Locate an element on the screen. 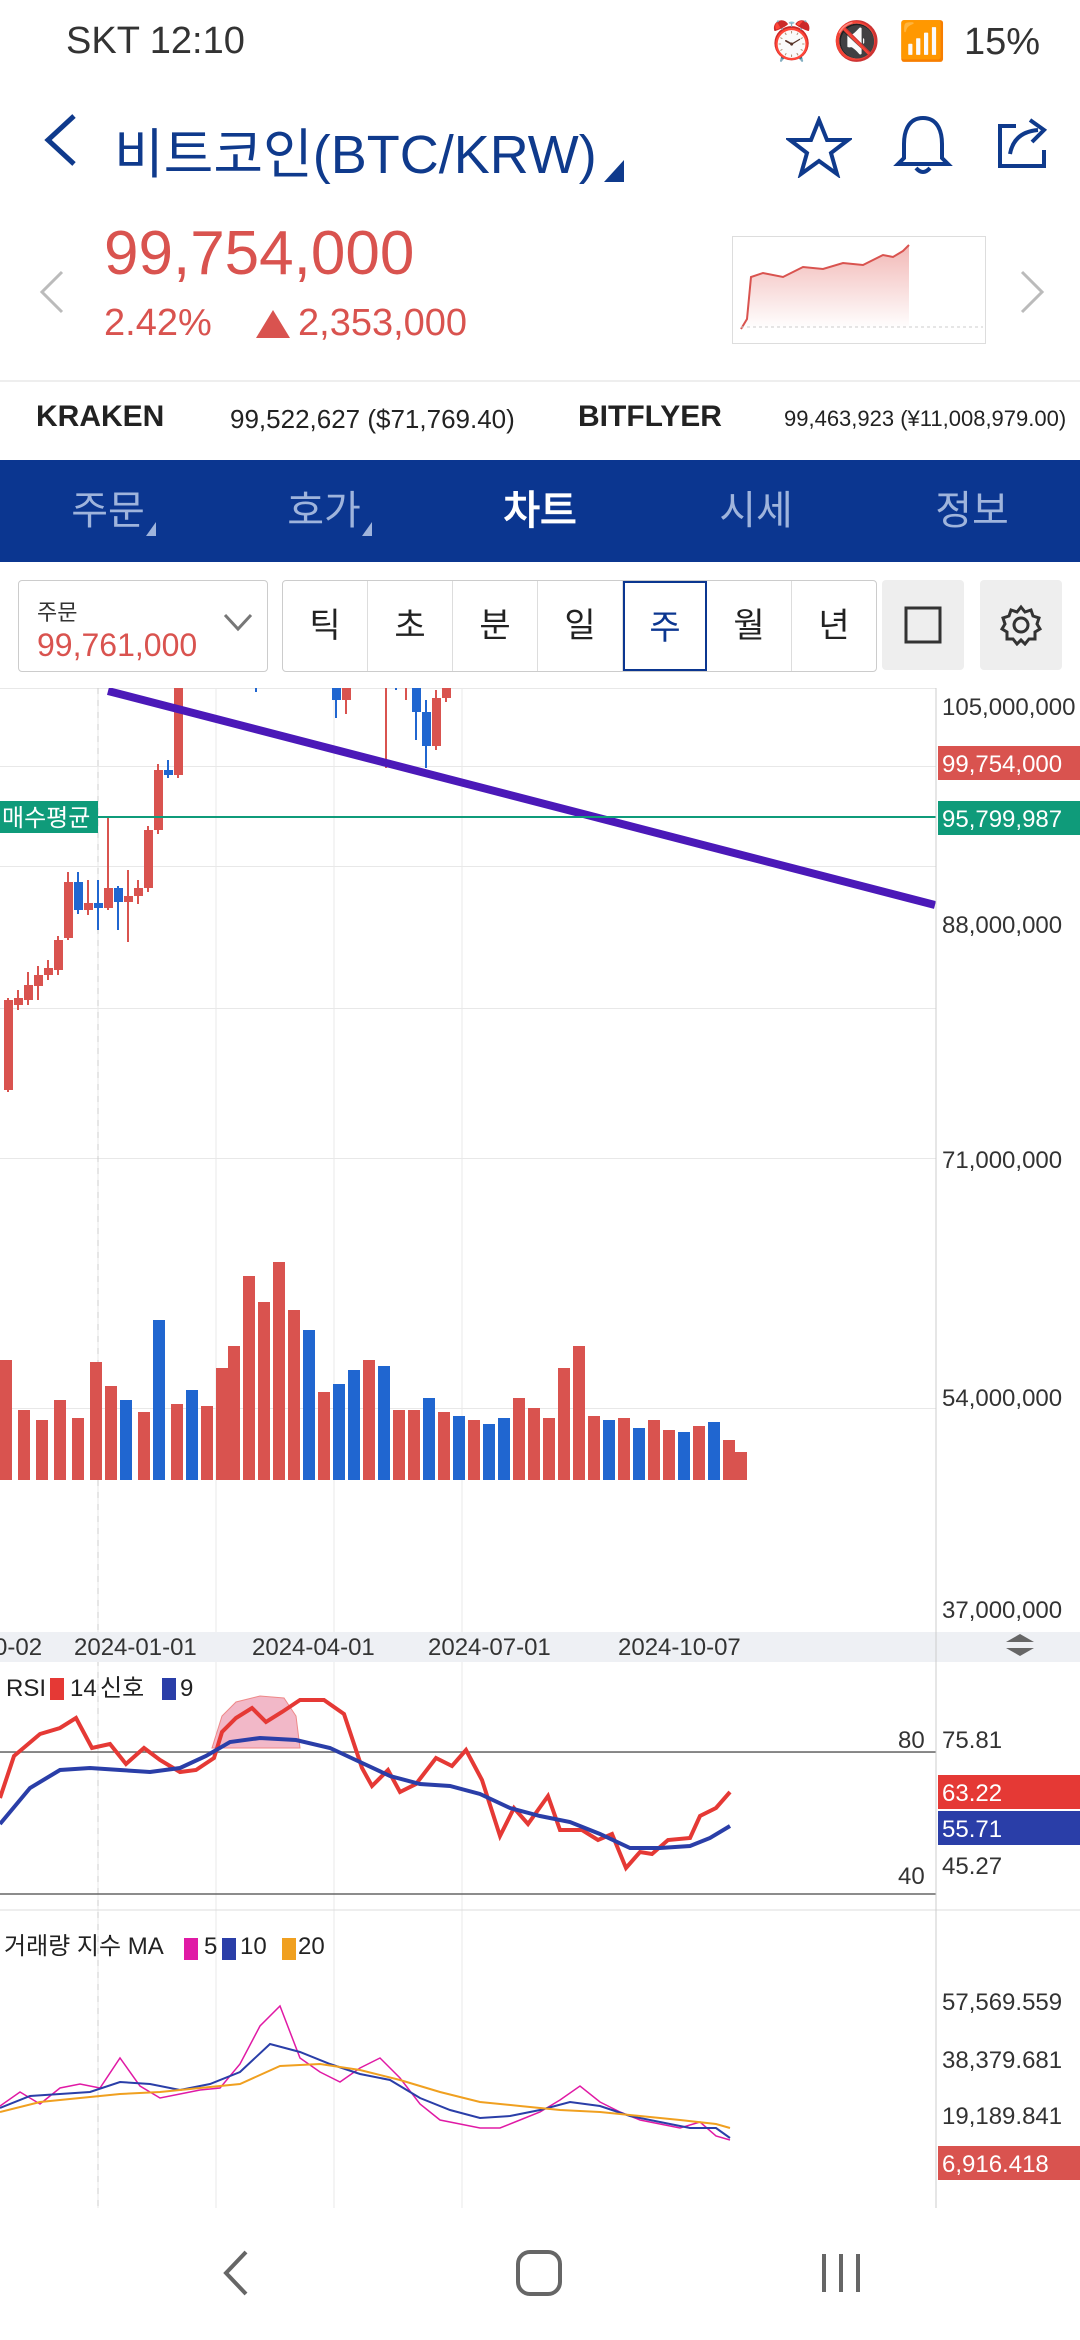 The height and width of the screenshot is (2340, 1080). next-arrow-icon is located at coordinates (1032, 292).